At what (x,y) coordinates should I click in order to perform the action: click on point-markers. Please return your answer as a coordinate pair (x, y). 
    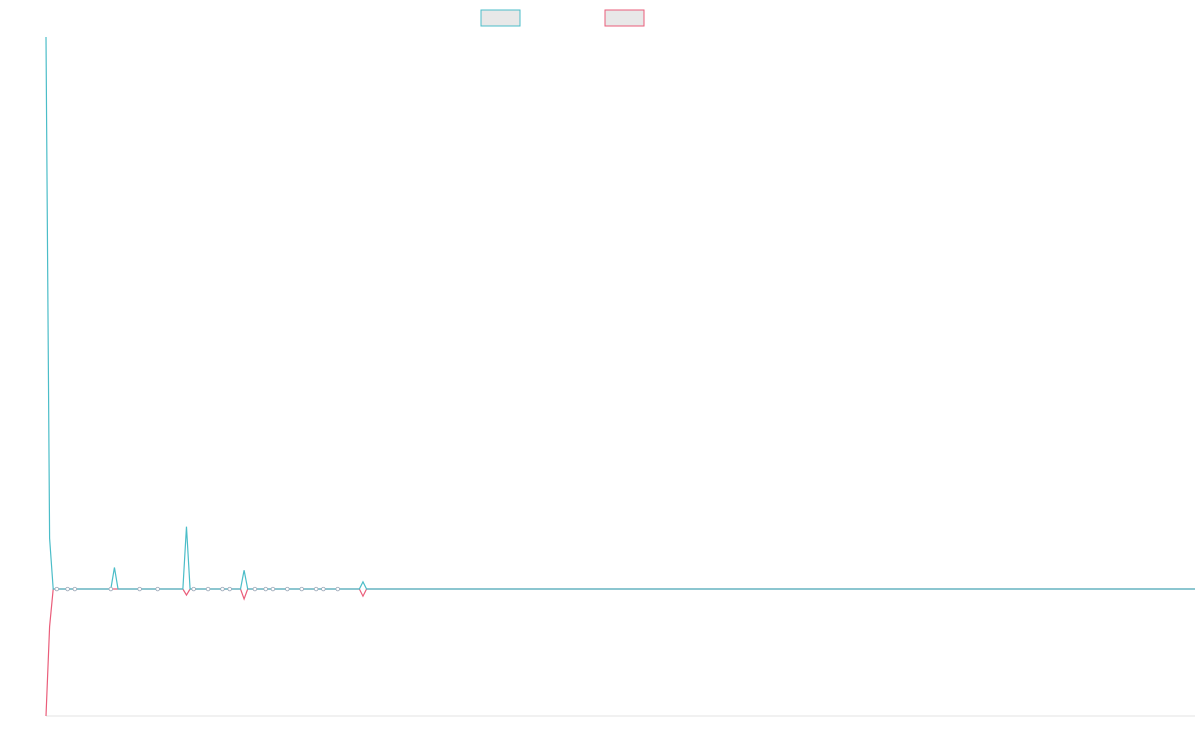
    Looking at the image, I should click on (197, 589).